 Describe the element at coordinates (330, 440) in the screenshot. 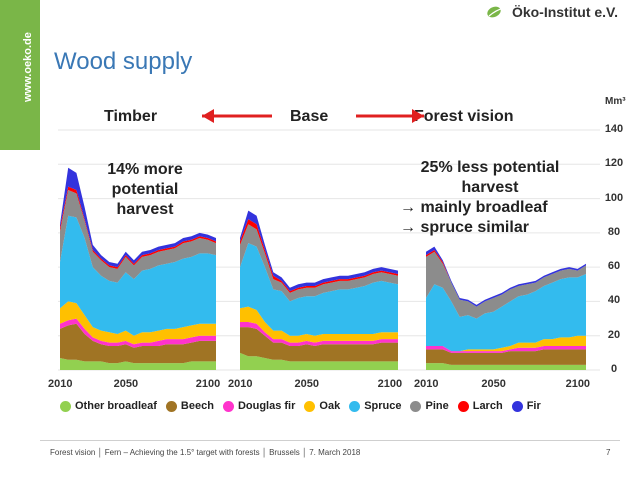

I see `footer-divider` at that location.